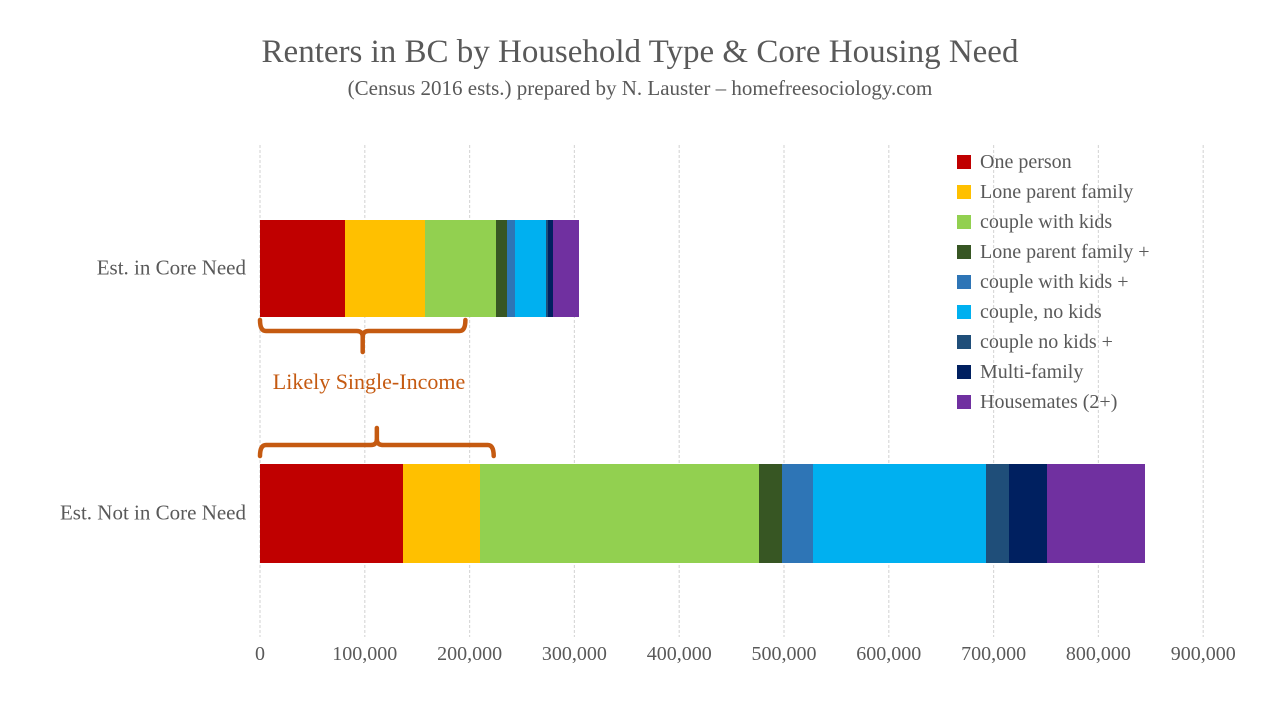 This screenshot has height=720, width=1280. Describe the element at coordinates (1032, 371) in the screenshot. I see `legend-label: Multi-family` at that location.